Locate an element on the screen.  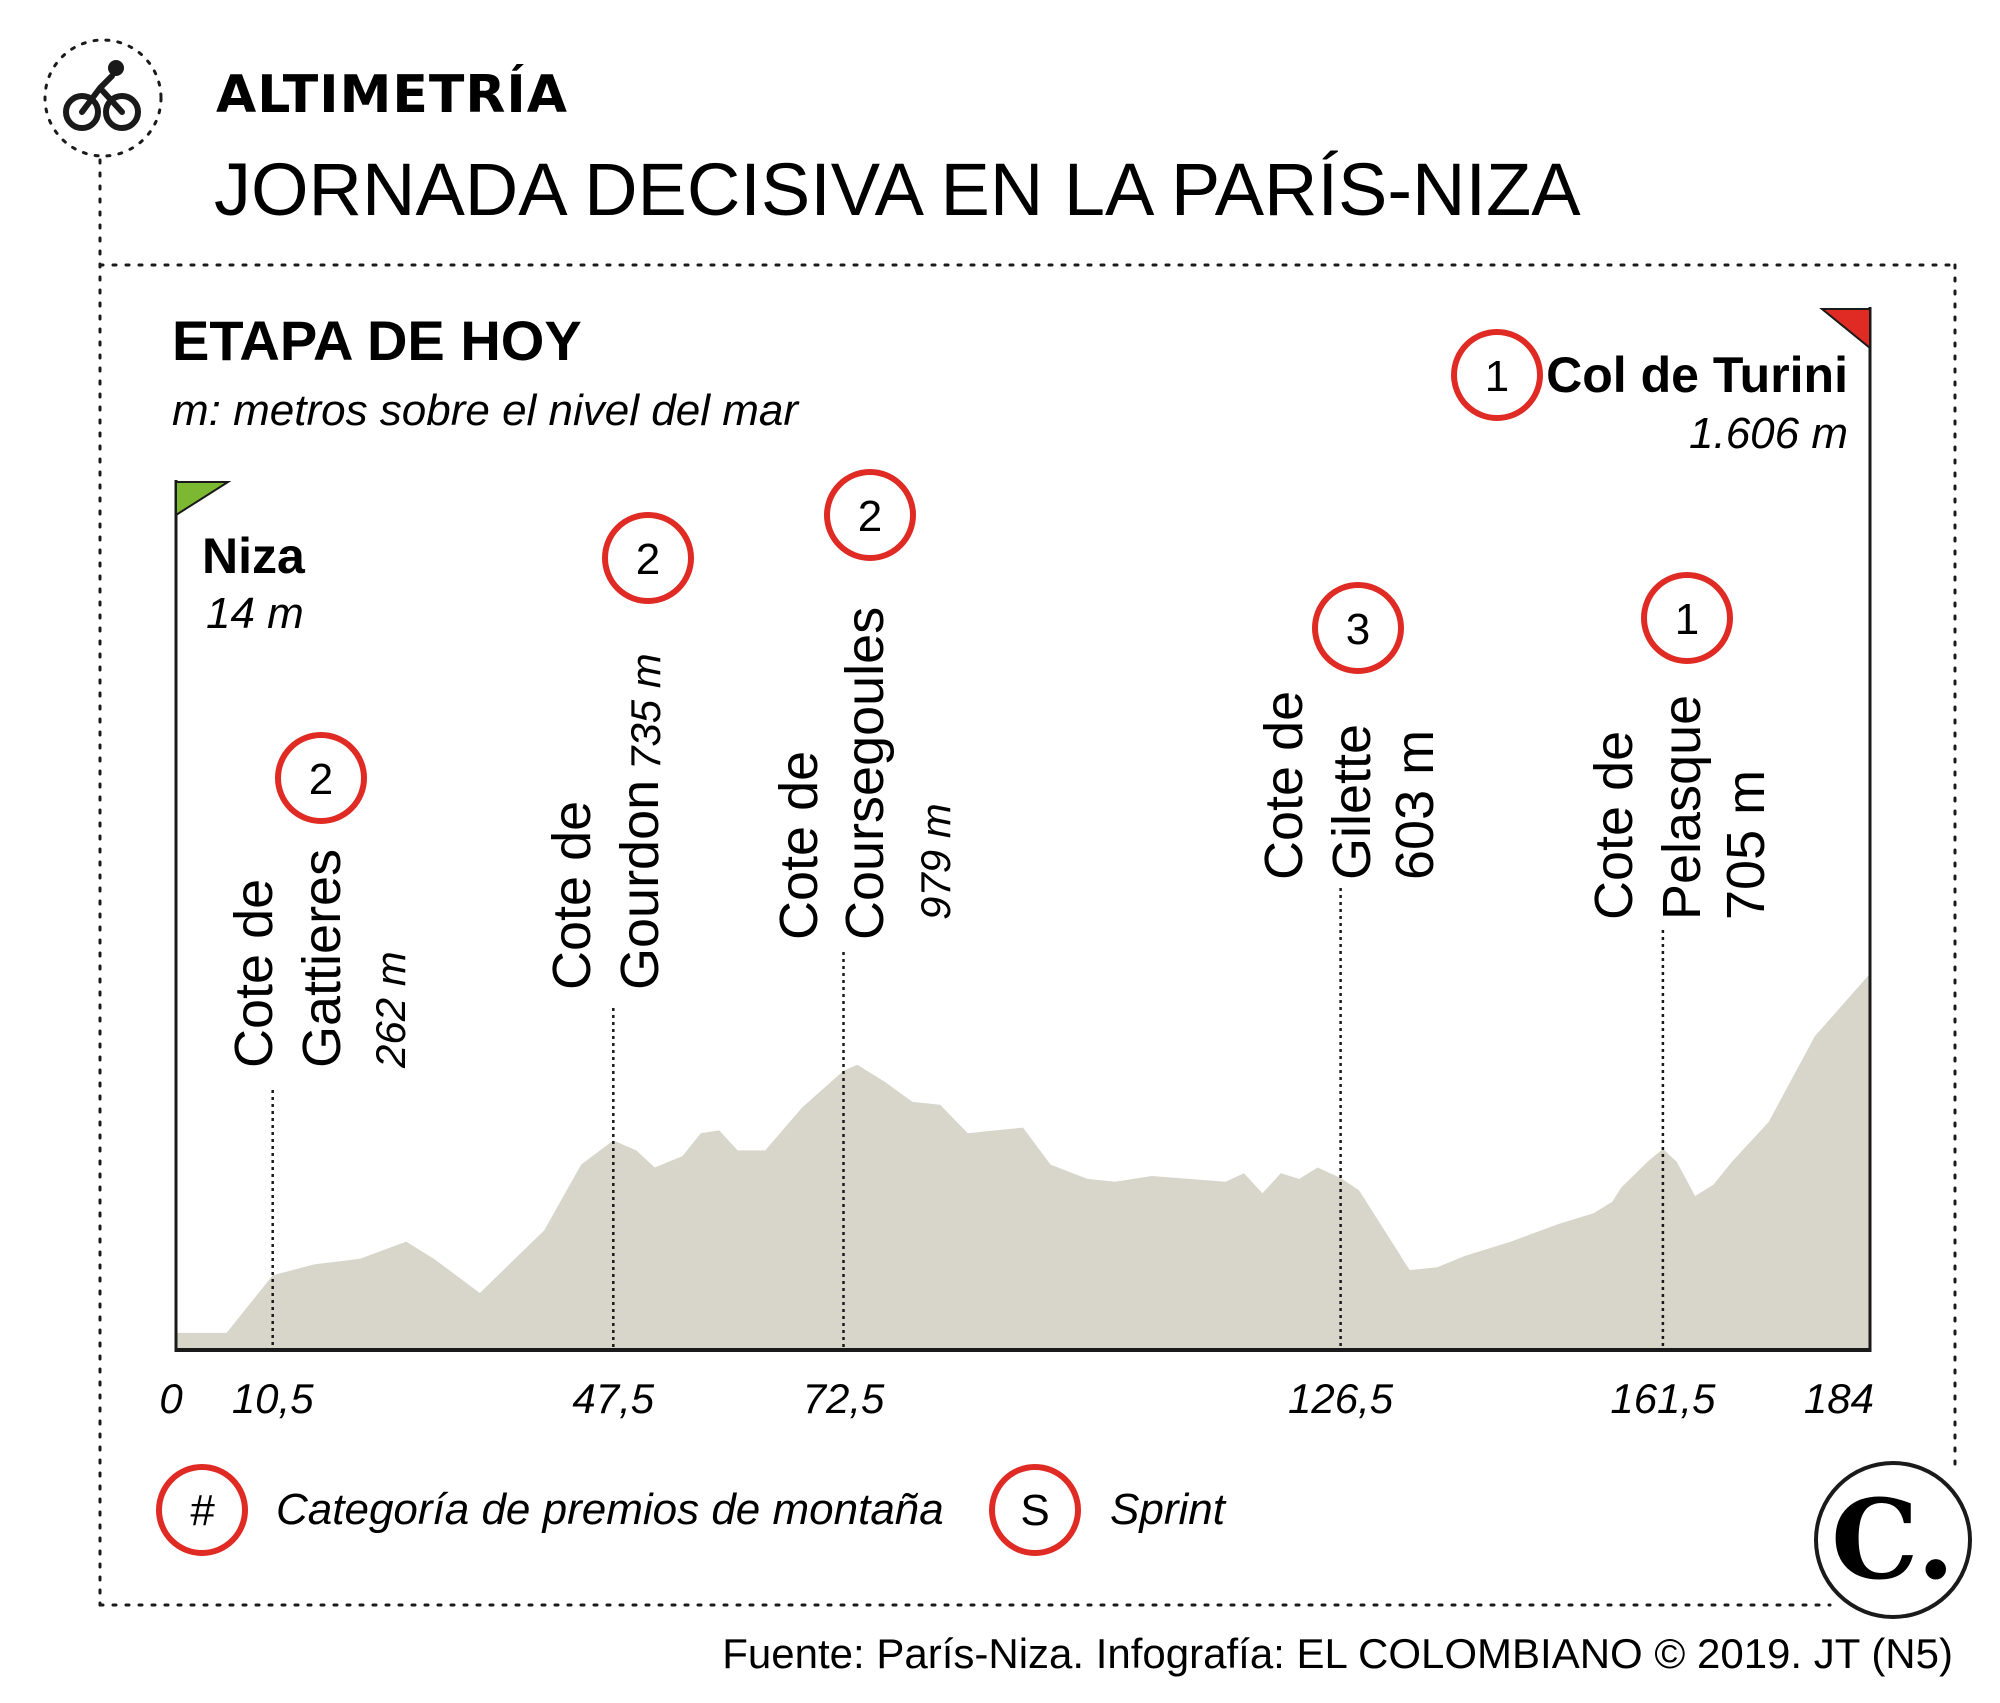
start-elevation: 14 m is located at coordinates (255, 613).